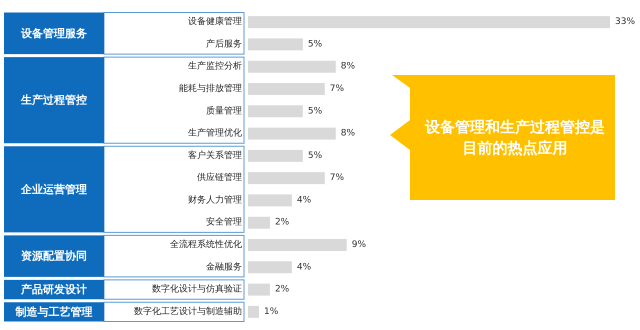 This screenshot has width=640, height=330. I want to click on data-label: 1%, so click(271, 311).